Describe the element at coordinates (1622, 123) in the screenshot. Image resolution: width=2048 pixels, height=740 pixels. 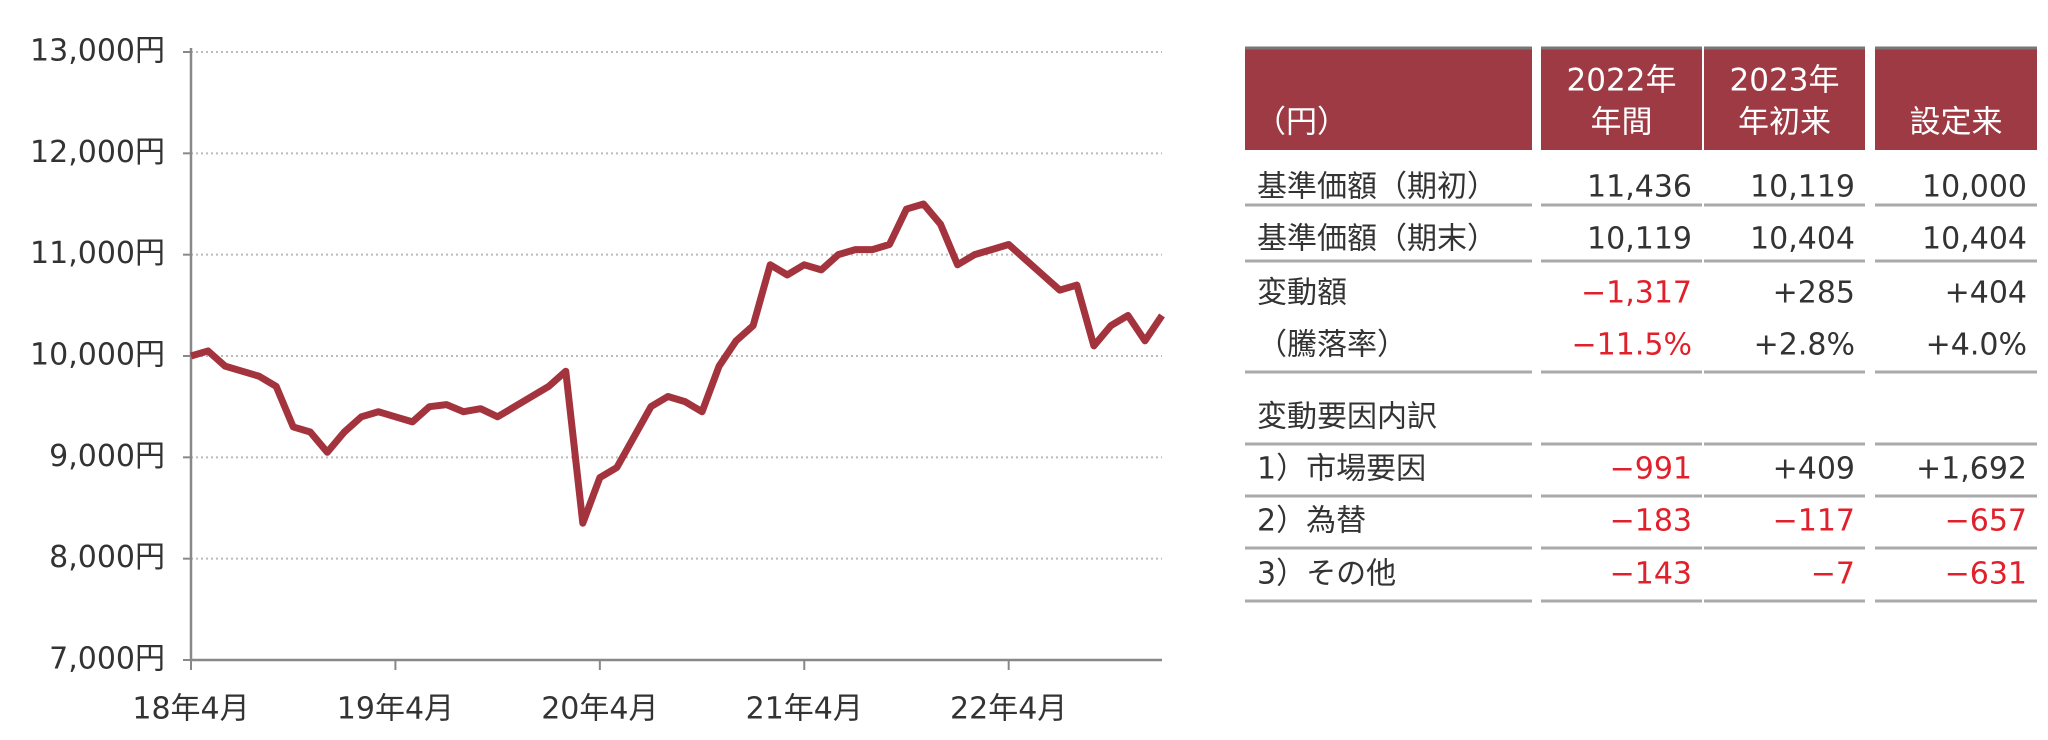
I see `header-text: 年間` at that location.